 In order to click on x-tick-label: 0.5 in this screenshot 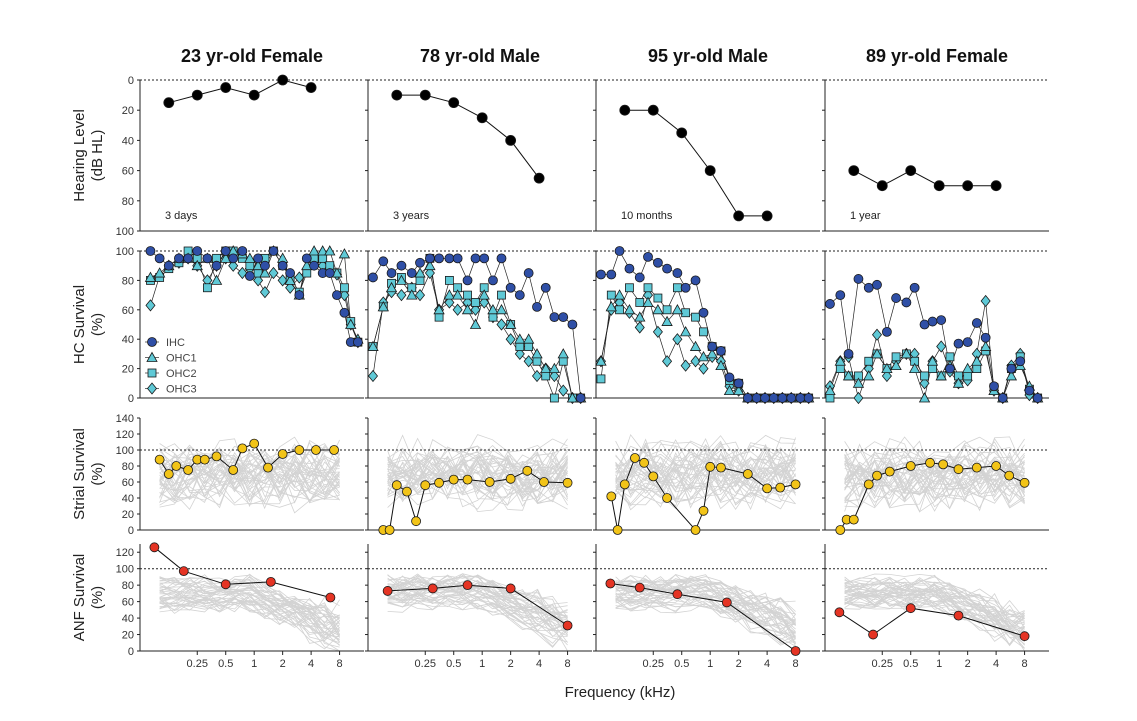, I will do `click(910, 664)`.